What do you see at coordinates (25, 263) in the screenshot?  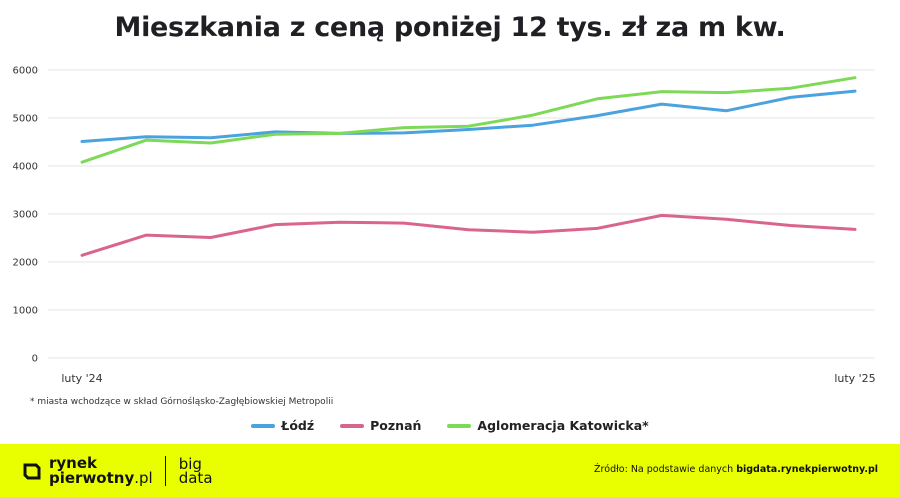 I see `y-tick-label: 2000` at bounding box center [25, 263].